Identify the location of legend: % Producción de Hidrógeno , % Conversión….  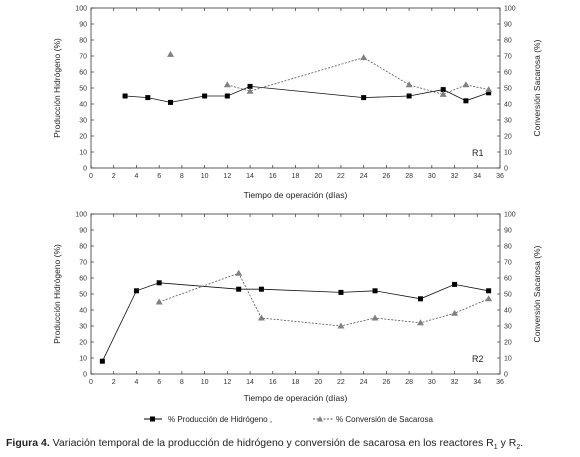
(288, 419).